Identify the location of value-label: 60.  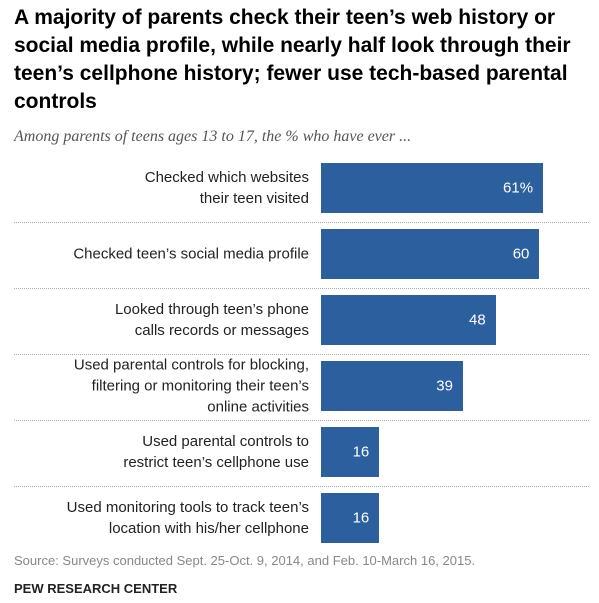
(521, 254).